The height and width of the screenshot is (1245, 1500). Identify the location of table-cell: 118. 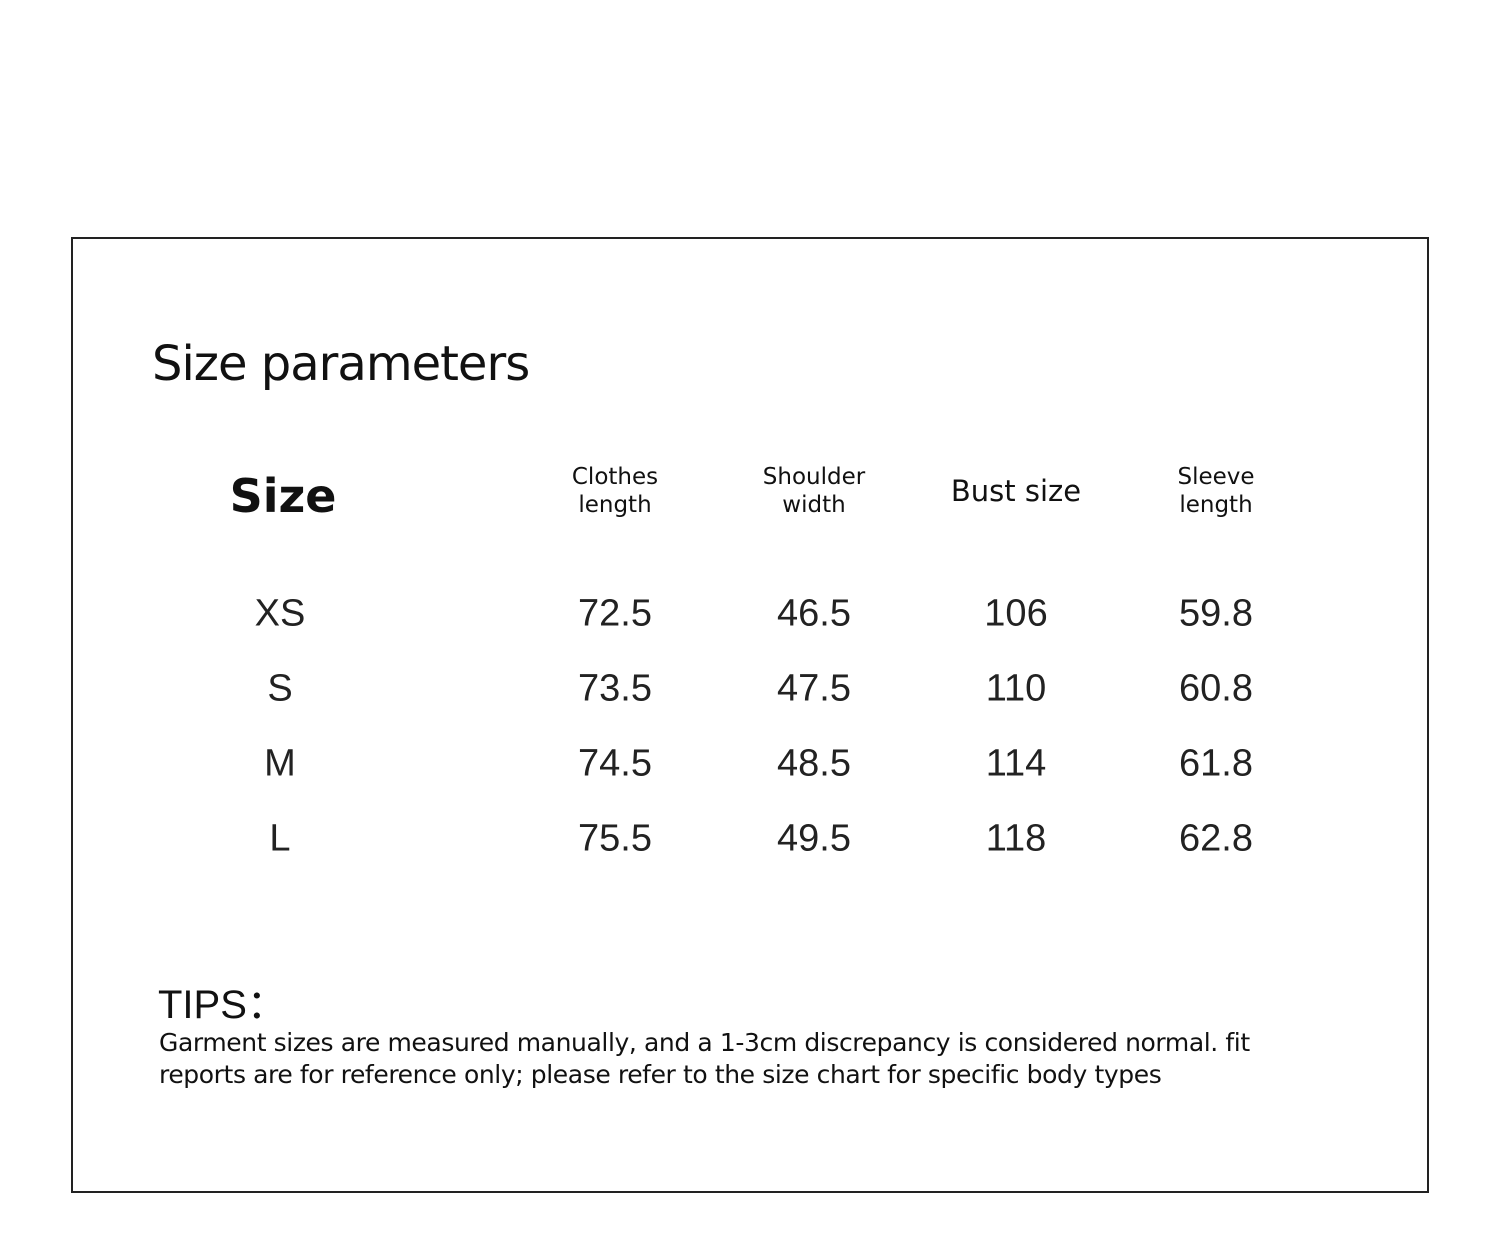
(1016, 838).